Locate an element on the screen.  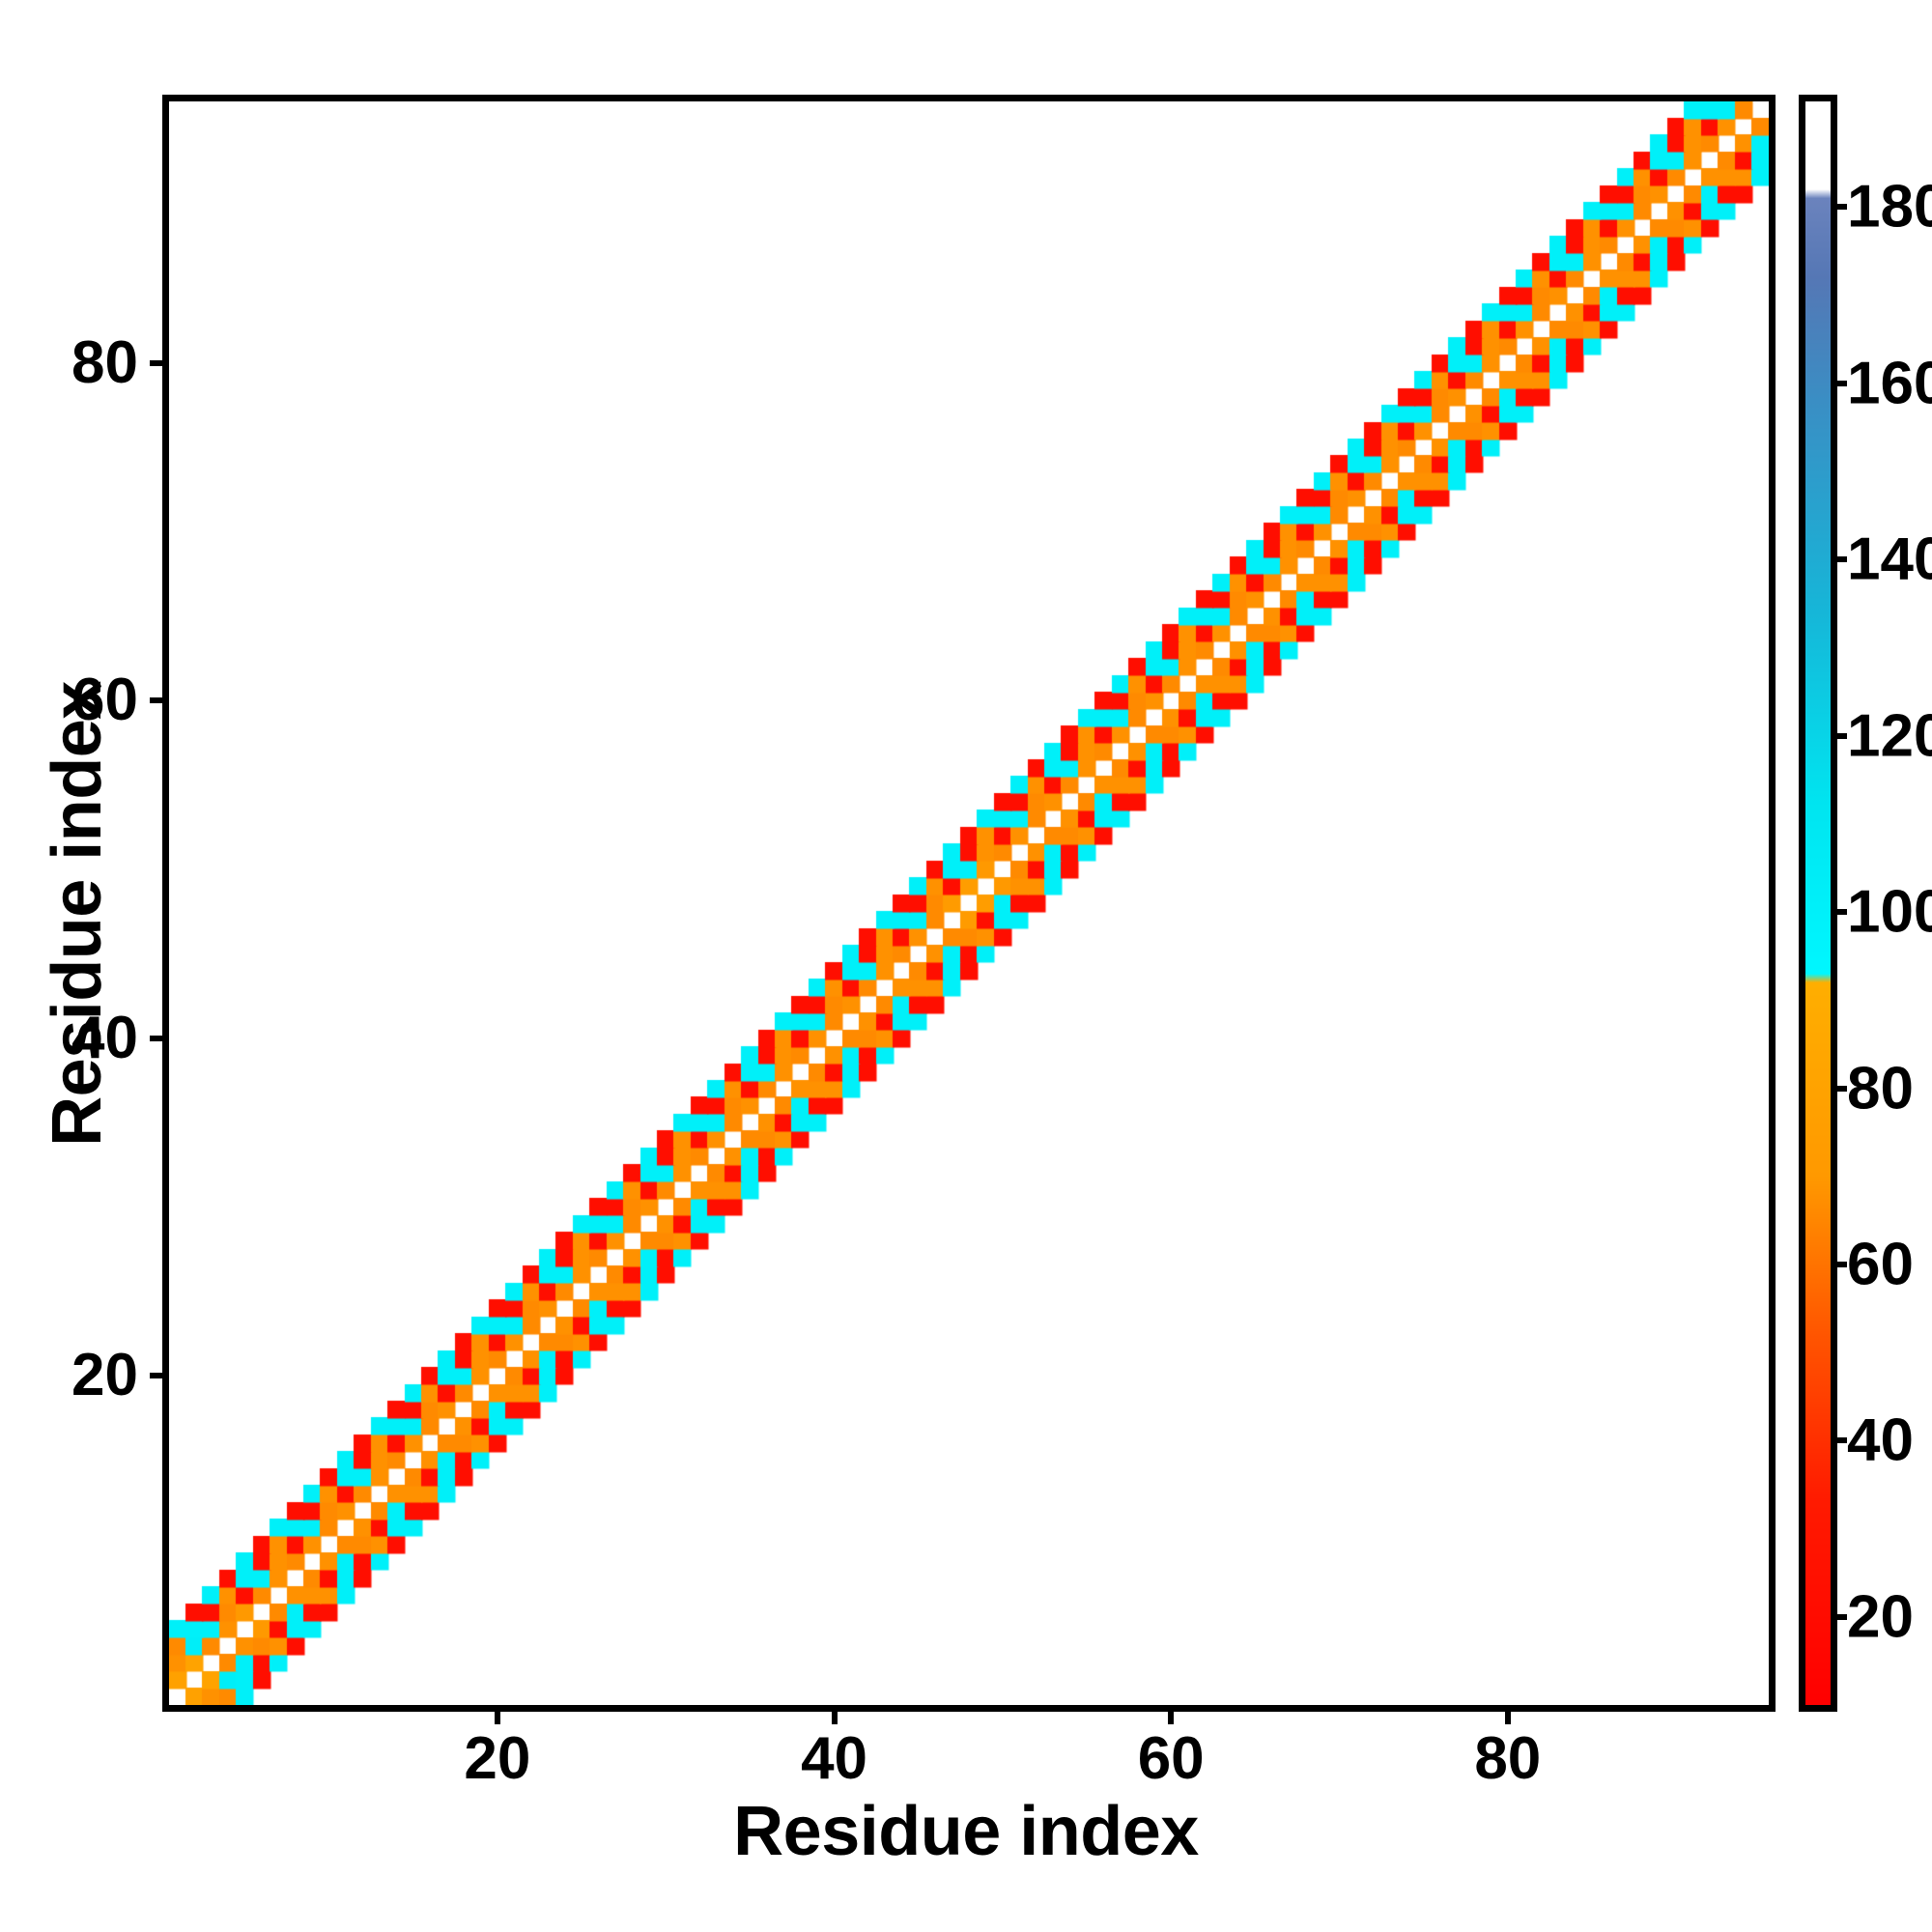
y-tick-label: 20 is located at coordinates (104, 1375).